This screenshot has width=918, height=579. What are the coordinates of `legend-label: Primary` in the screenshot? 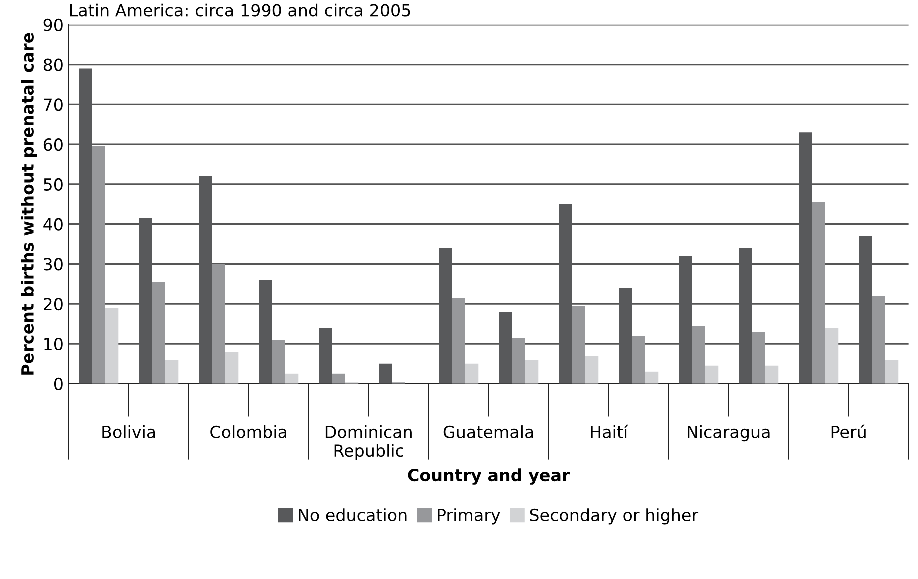 It's located at (469, 516).